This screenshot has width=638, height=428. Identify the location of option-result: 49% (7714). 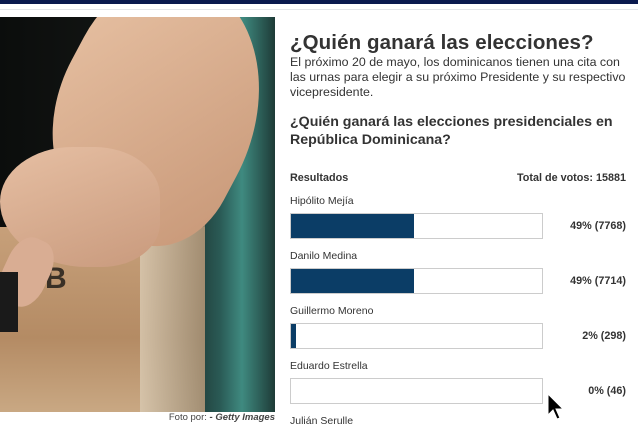
(458, 281).